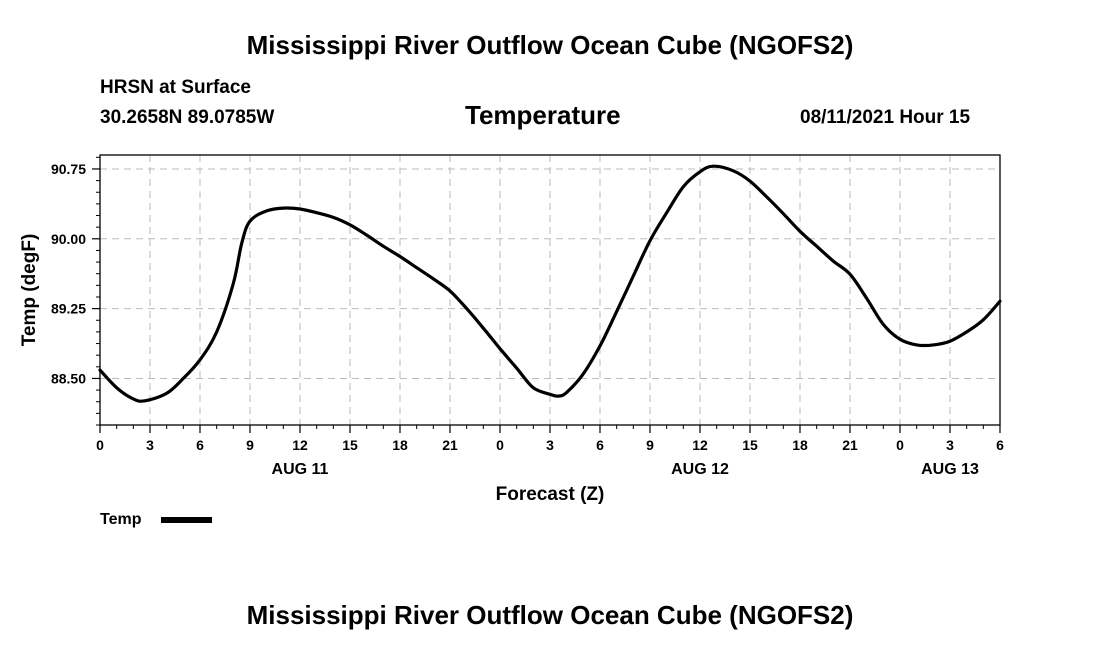 Image resolution: width=1100 pixels, height=650 pixels. I want to click on legend-label: Temp, so click(121, 519).